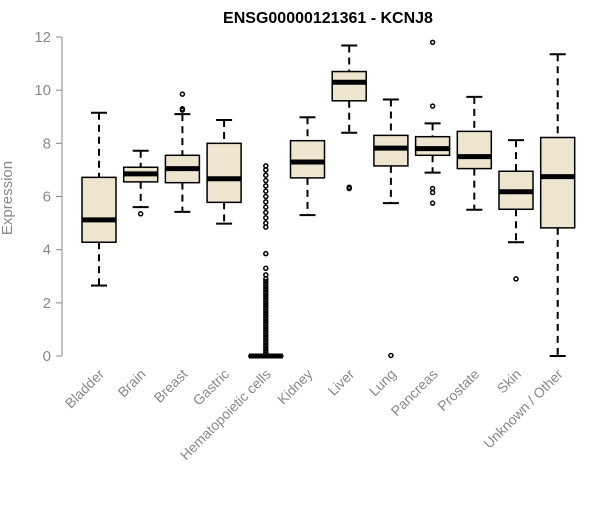 This screenshot has width=600, height=505. I want to click on y-tick-label: 10, so click(42, 90).